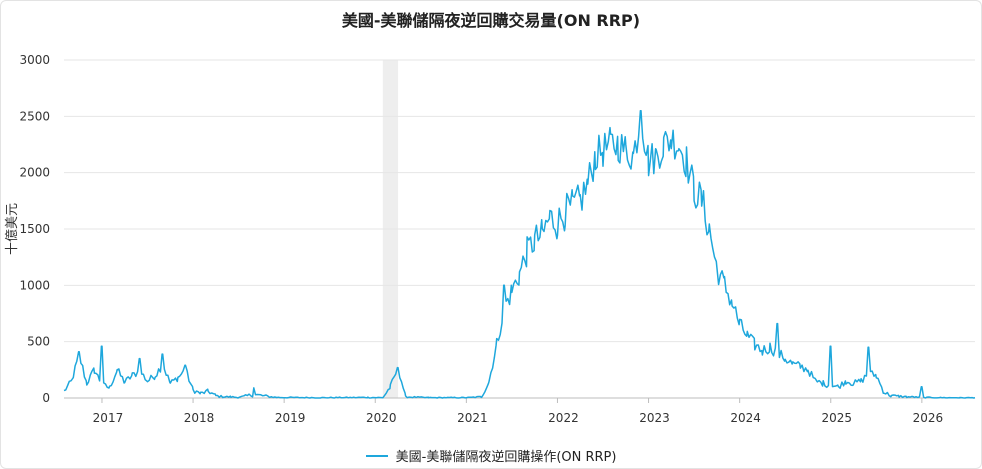  What do you see at coordinates (381, 418) in the screenshot?
I see `x-tick-label: 2020` at bounding box center [381, 418].